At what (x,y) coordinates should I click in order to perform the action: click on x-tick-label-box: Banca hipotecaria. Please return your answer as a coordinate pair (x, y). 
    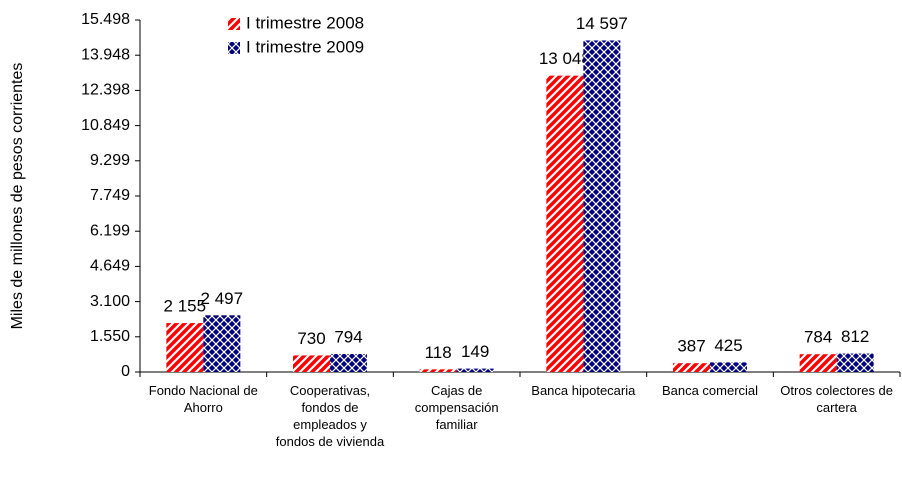
    Looking at the image, I should click on (583, 390).